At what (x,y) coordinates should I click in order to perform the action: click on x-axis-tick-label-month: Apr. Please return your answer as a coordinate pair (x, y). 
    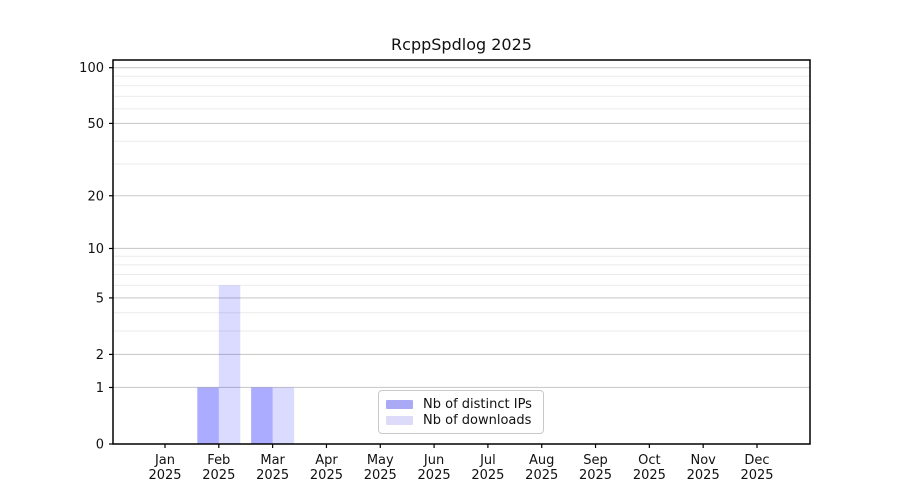
    Looking at the image, I should click on (326, 460).